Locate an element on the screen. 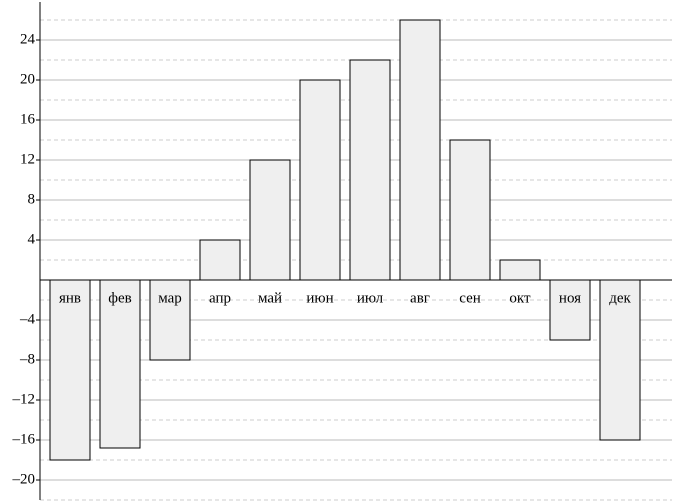 This screenshot has width=675, height=501. y-tick-label: 4 is located at coordinates (32, 239).